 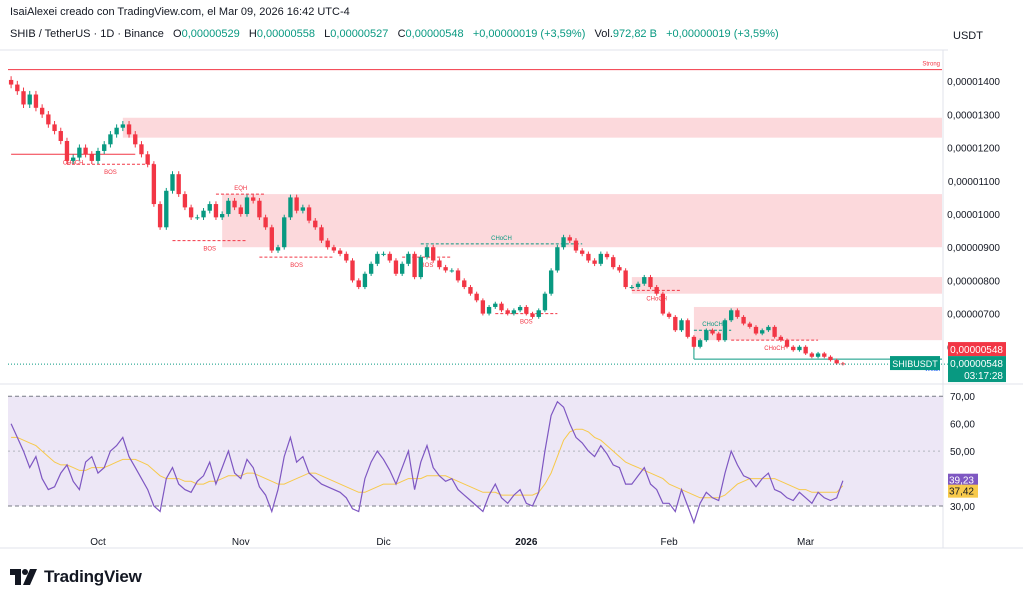 What do you see at coordinates (296, 266) in the screenshot?
I see `structure-label: BOS` at bounding box center [296, 266].